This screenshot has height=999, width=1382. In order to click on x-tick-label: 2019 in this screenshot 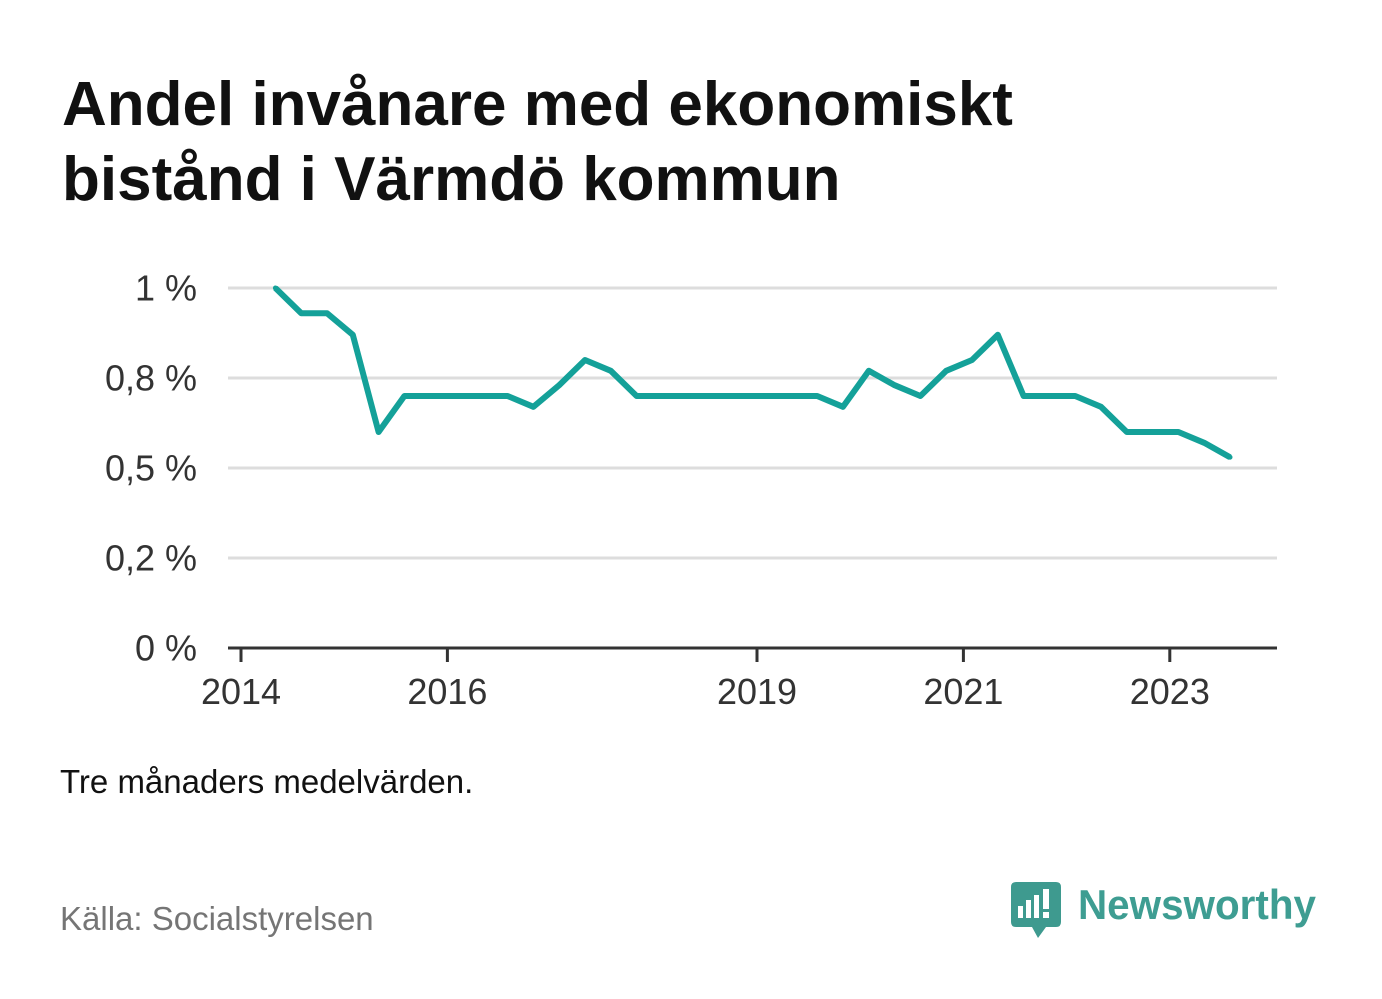, I will do `click(757, 691)`.